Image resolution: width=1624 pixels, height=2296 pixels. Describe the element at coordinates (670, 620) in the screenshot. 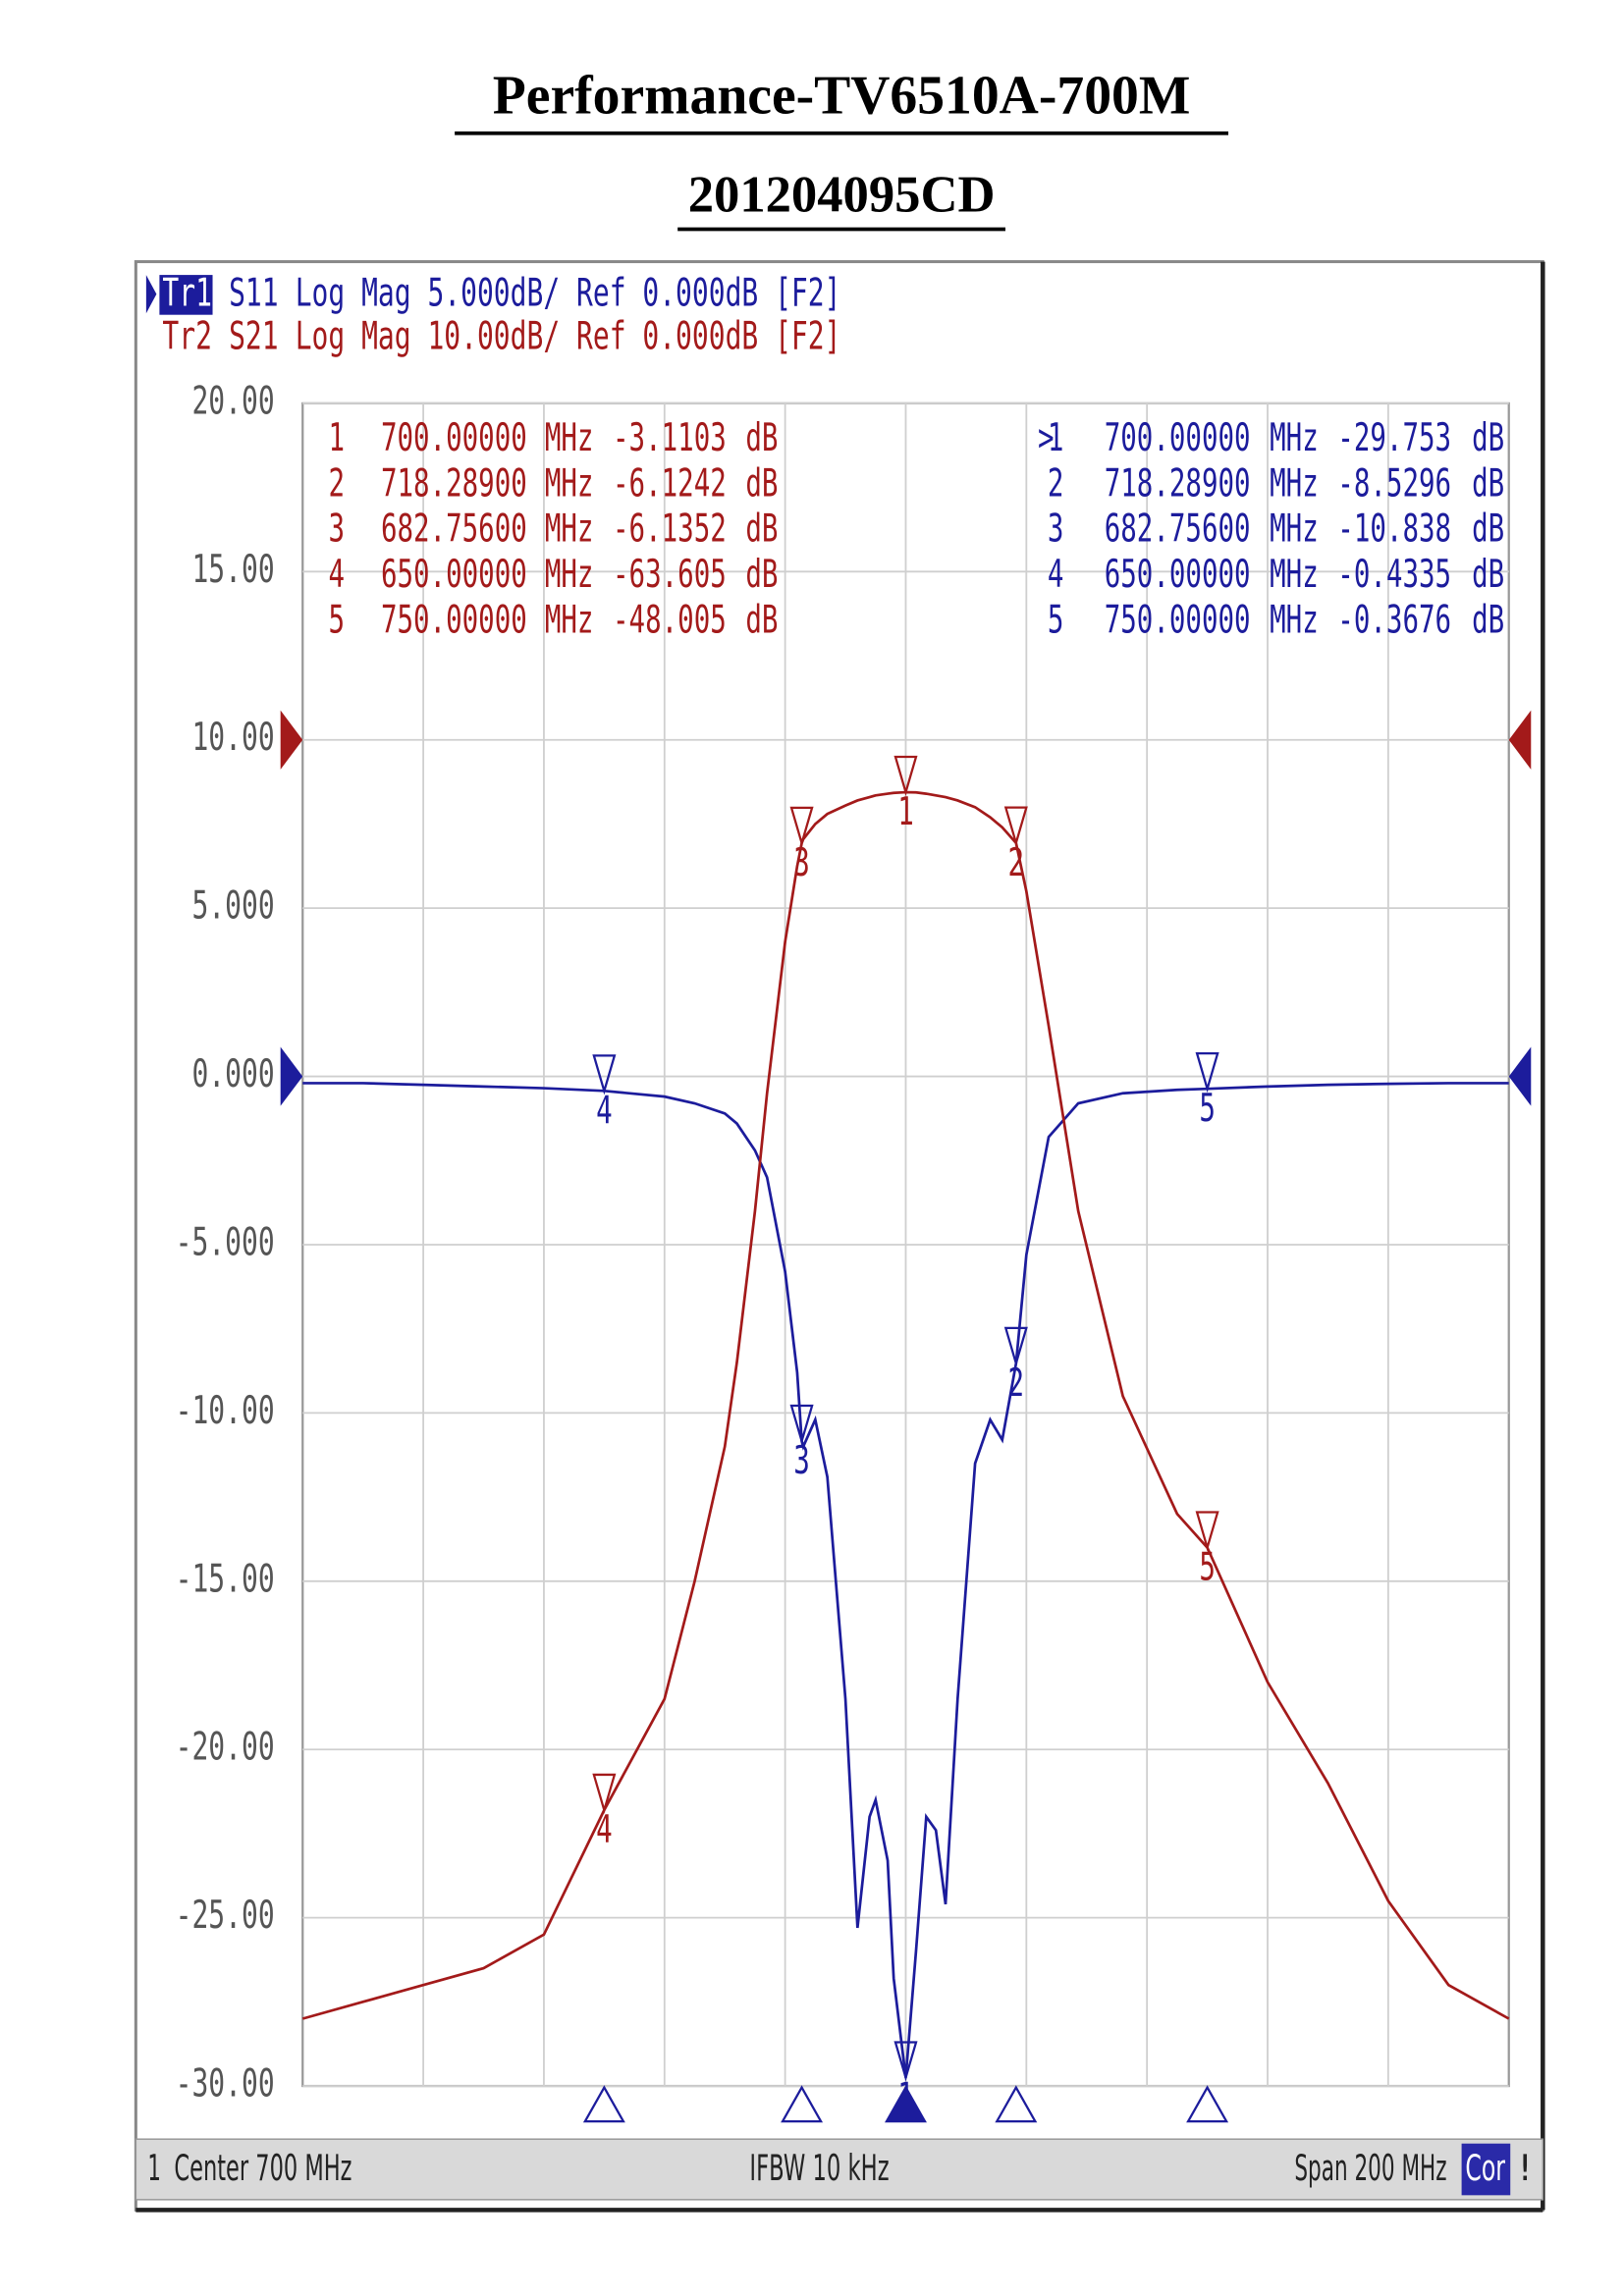

I see `marker-value: -48.005` at that location.